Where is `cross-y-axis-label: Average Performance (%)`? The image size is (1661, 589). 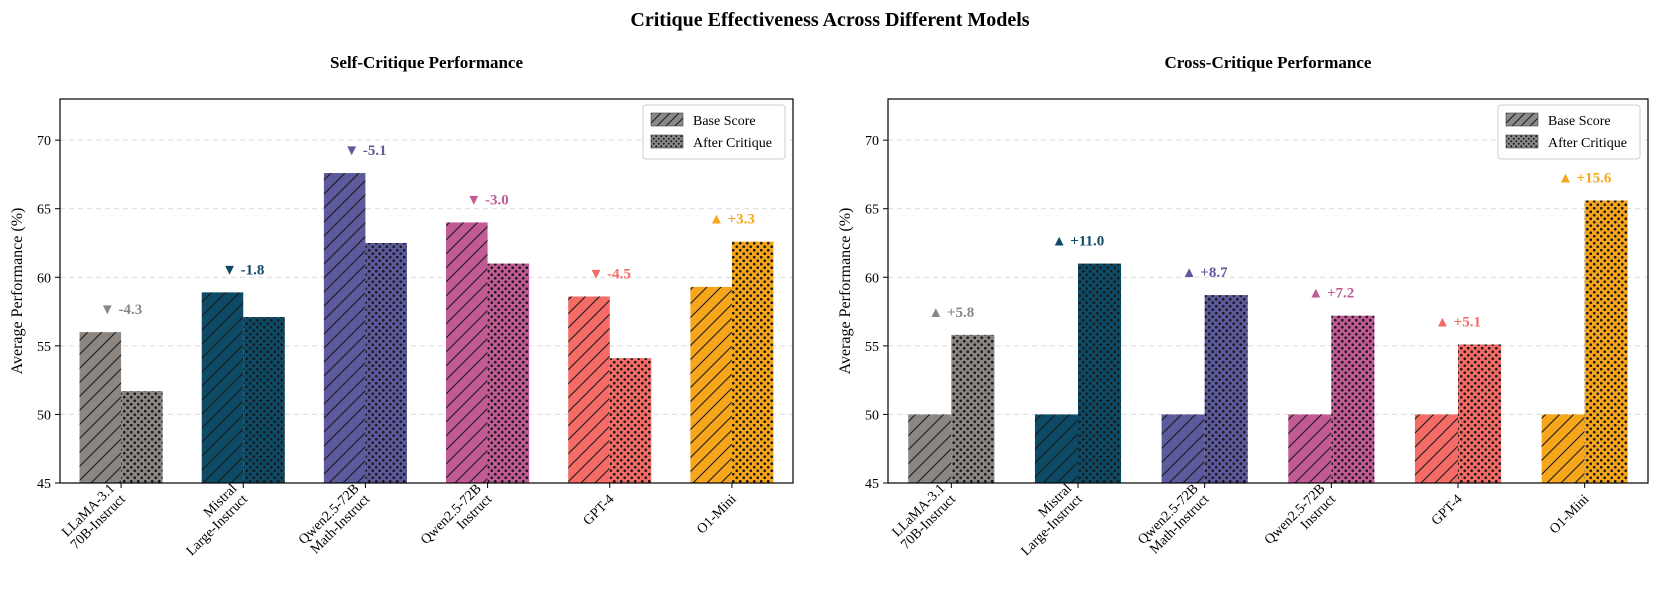
cross-y-axis-label: Average Performance (%) is located at coordinates (845, 291).